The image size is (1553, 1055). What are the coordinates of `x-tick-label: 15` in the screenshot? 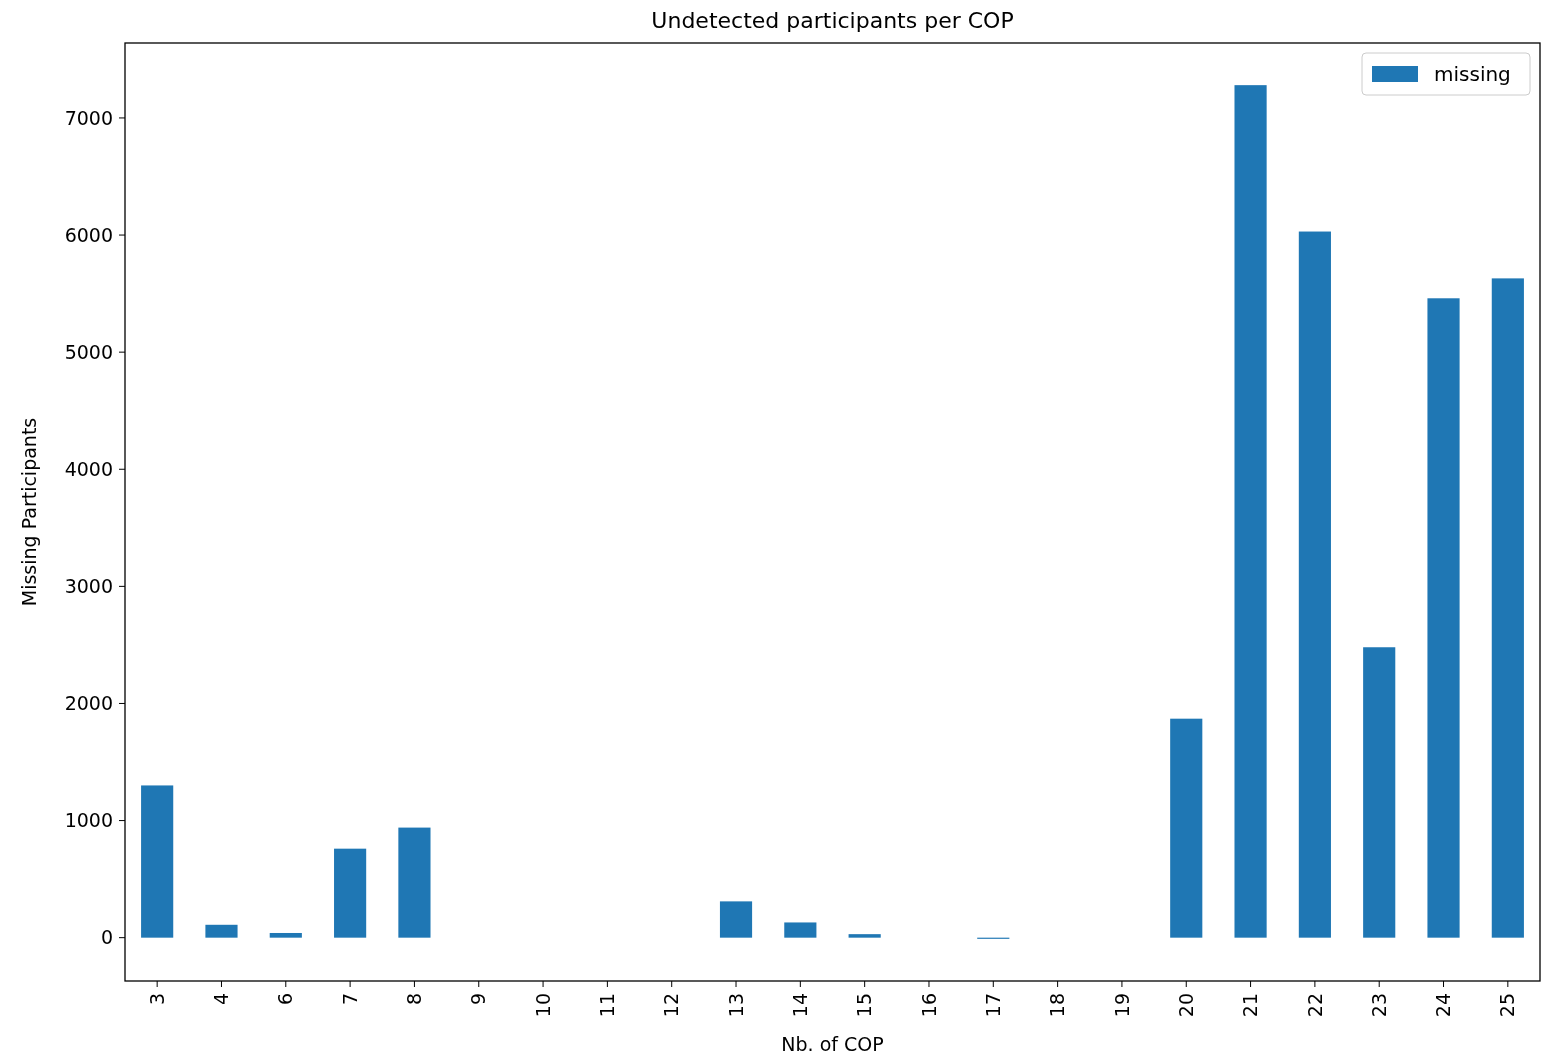 It's located at (864, 1005).